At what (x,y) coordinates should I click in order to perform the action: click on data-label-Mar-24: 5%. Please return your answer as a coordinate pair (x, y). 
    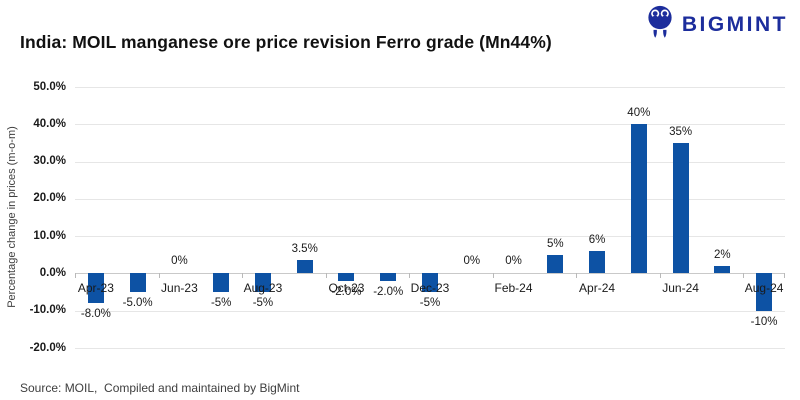
    Looking at the image, I should click on (555, 243).